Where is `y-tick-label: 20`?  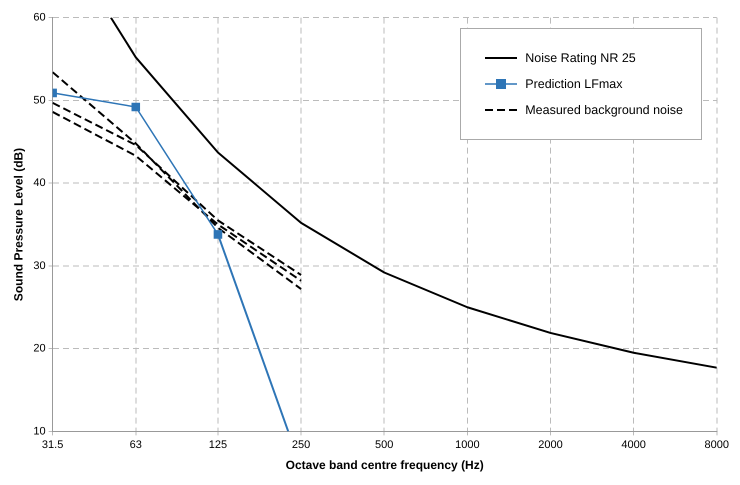
y-tick-label: 20 is located at coordinates (39, 348).